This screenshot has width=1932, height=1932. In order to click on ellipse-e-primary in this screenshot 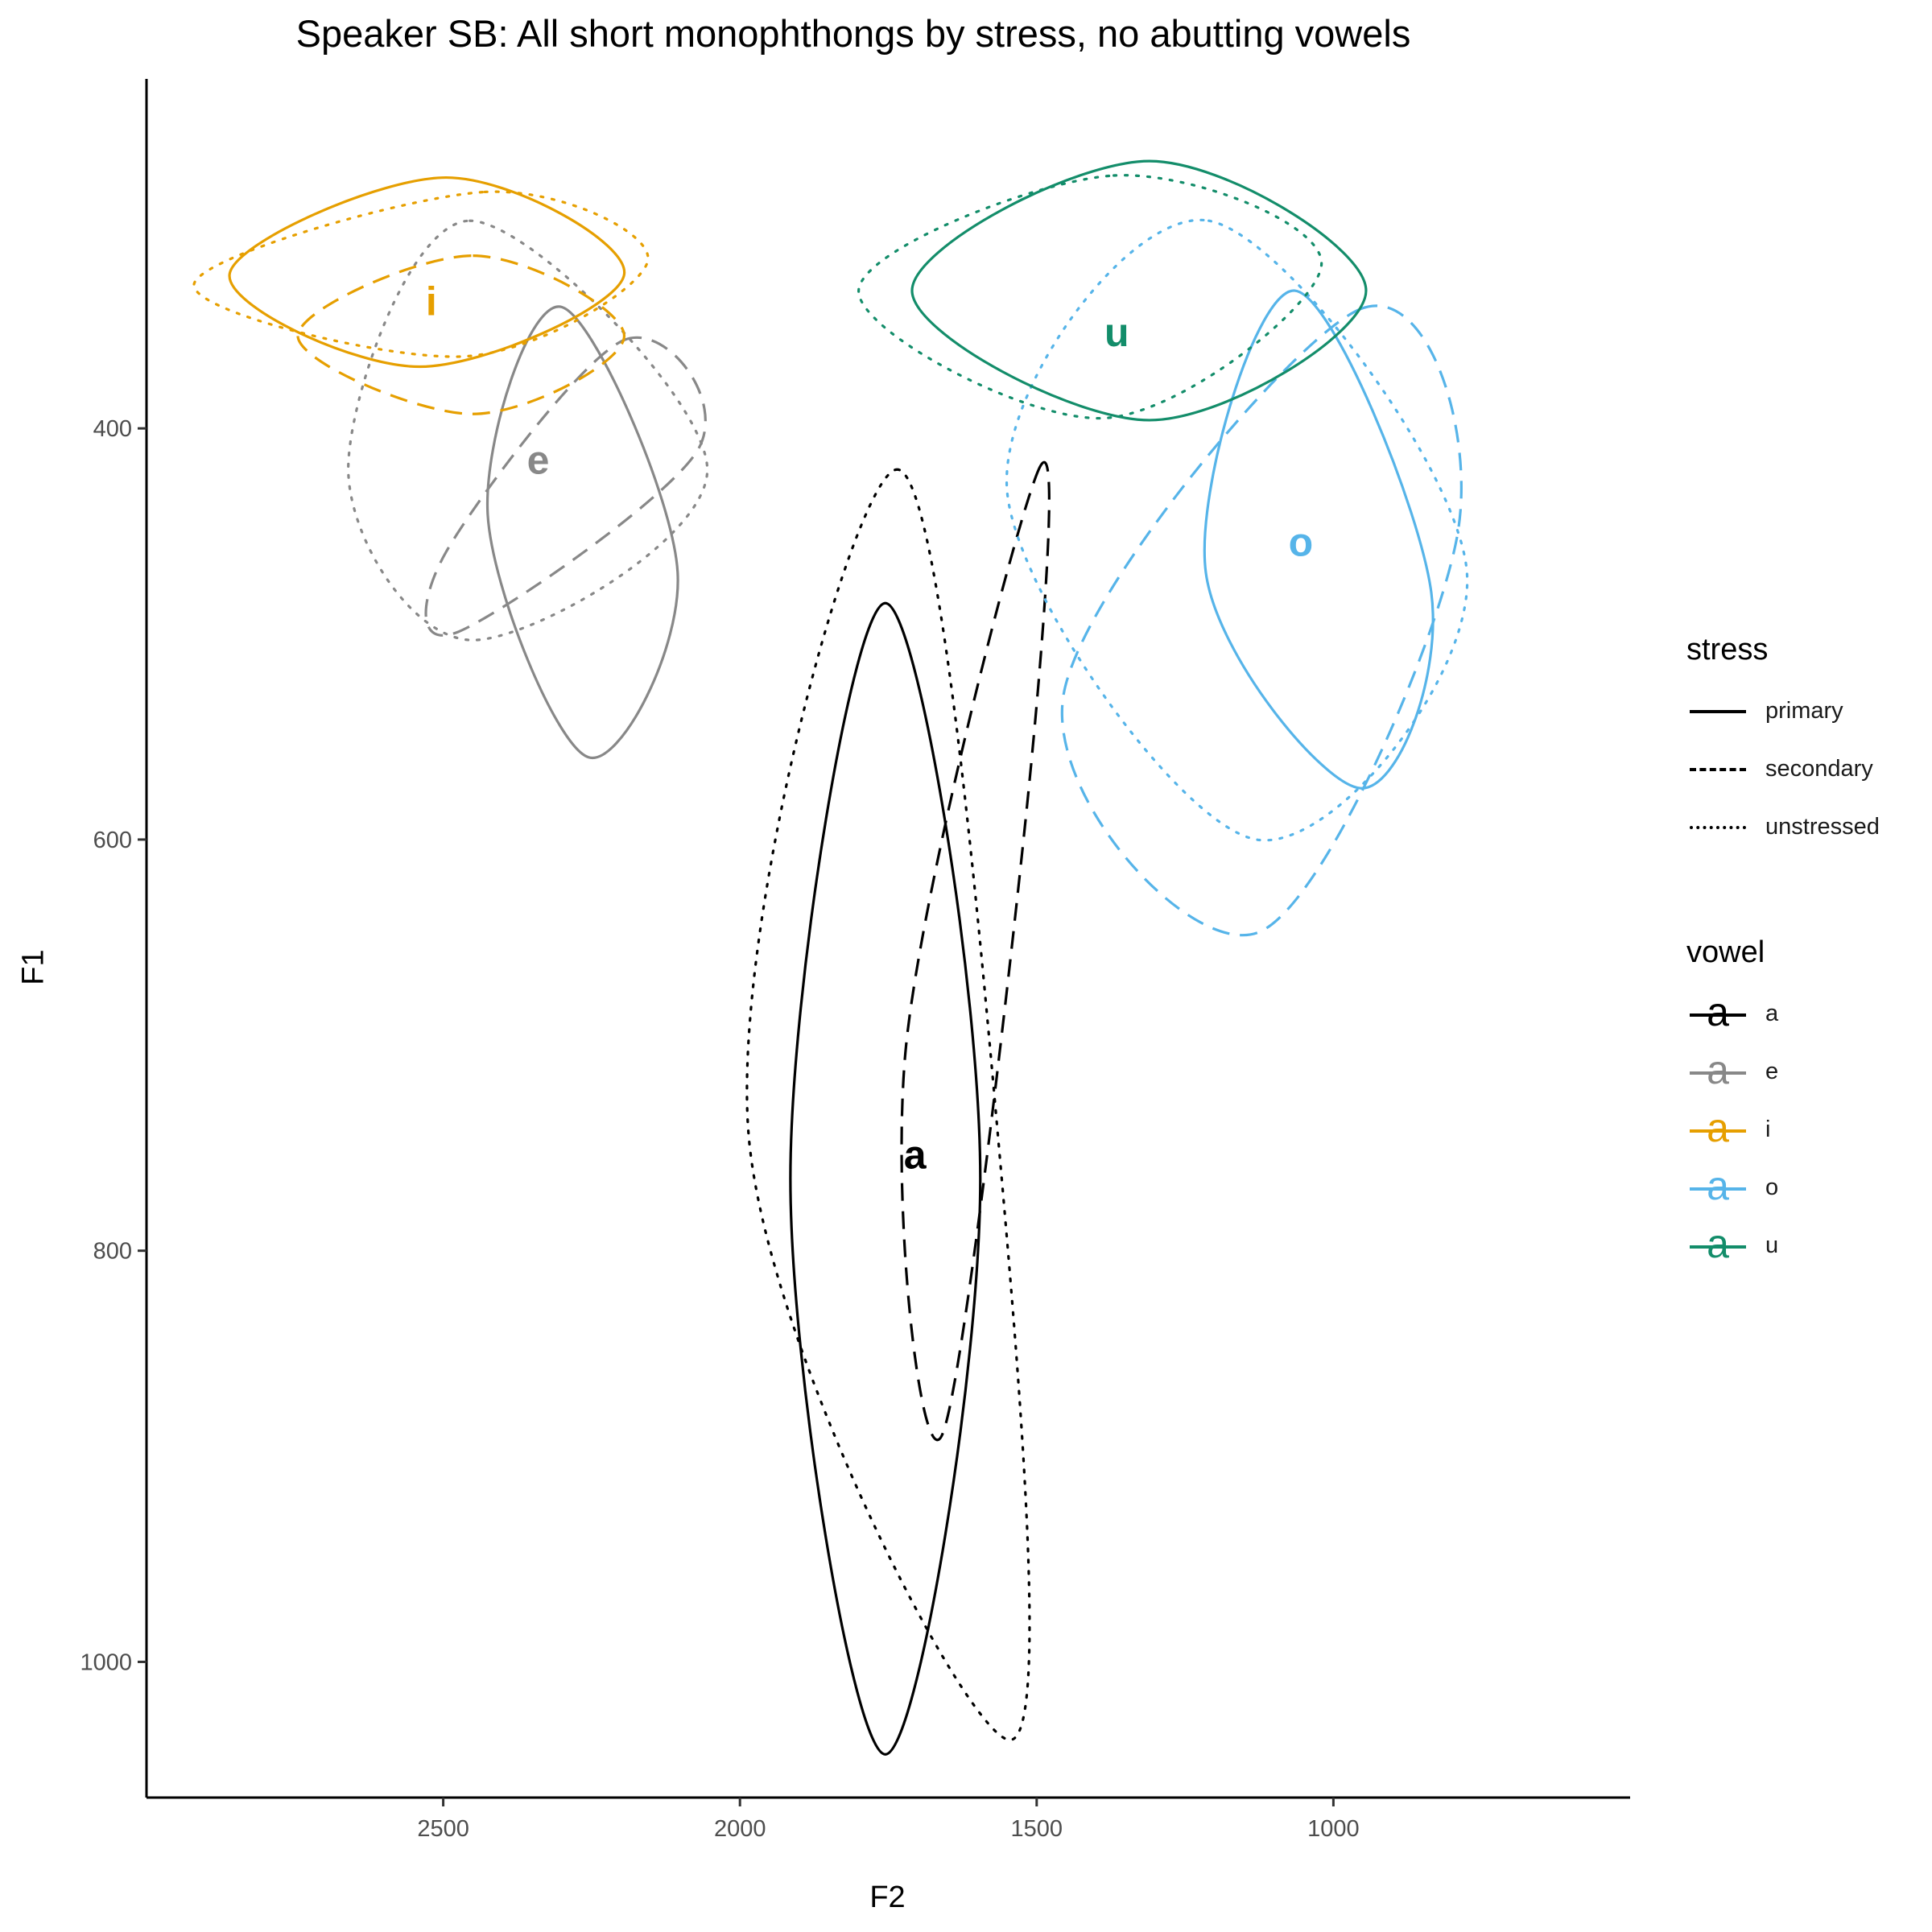, I will do `click(582, 532)`.